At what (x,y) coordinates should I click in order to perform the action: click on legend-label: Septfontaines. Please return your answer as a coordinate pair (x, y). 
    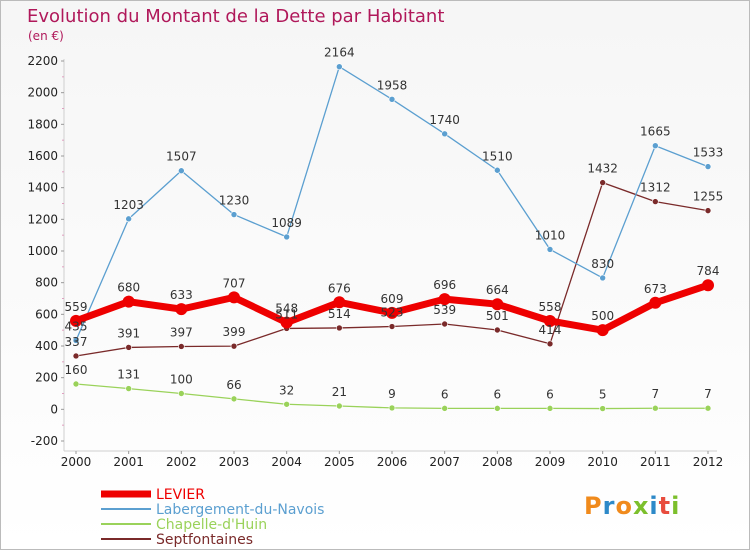
    Looking at the image, I should click on (204, 540).